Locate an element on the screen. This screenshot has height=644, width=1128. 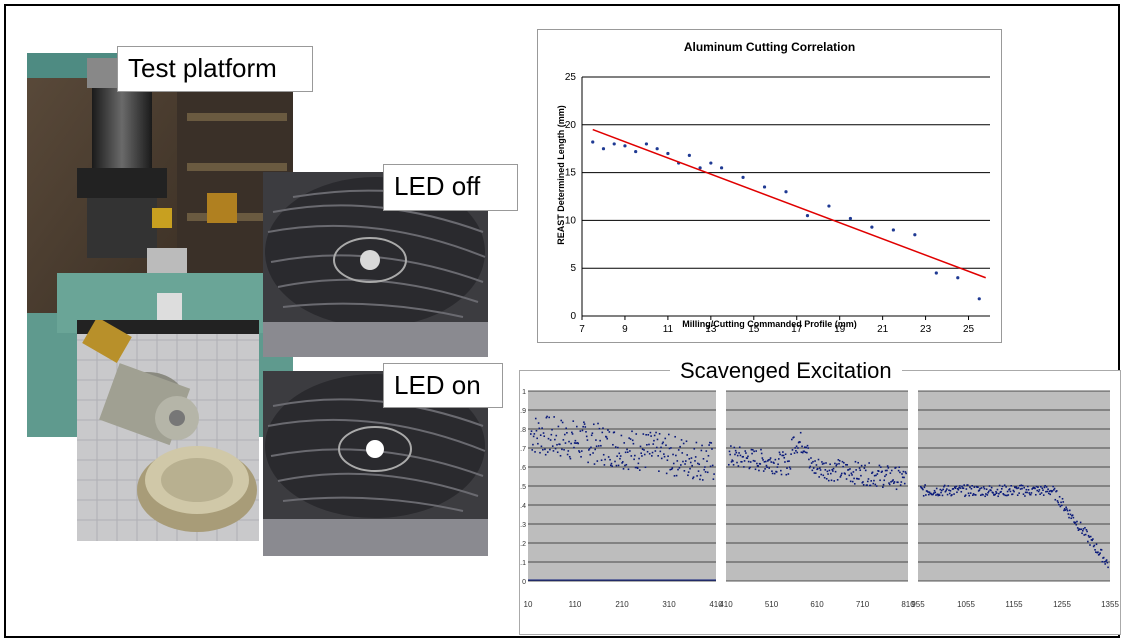
y-tick-label: 0.4 is located at coordinates (523, 506).